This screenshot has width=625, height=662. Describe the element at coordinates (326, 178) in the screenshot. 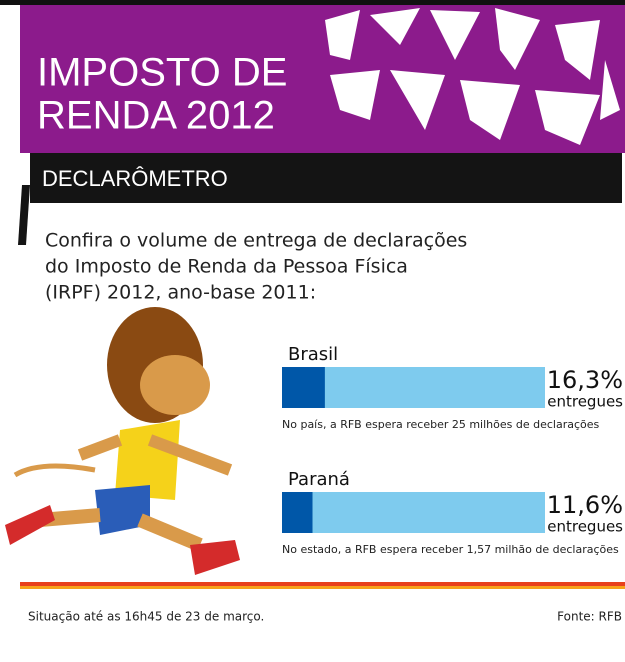

I see `section-bar` at that location.